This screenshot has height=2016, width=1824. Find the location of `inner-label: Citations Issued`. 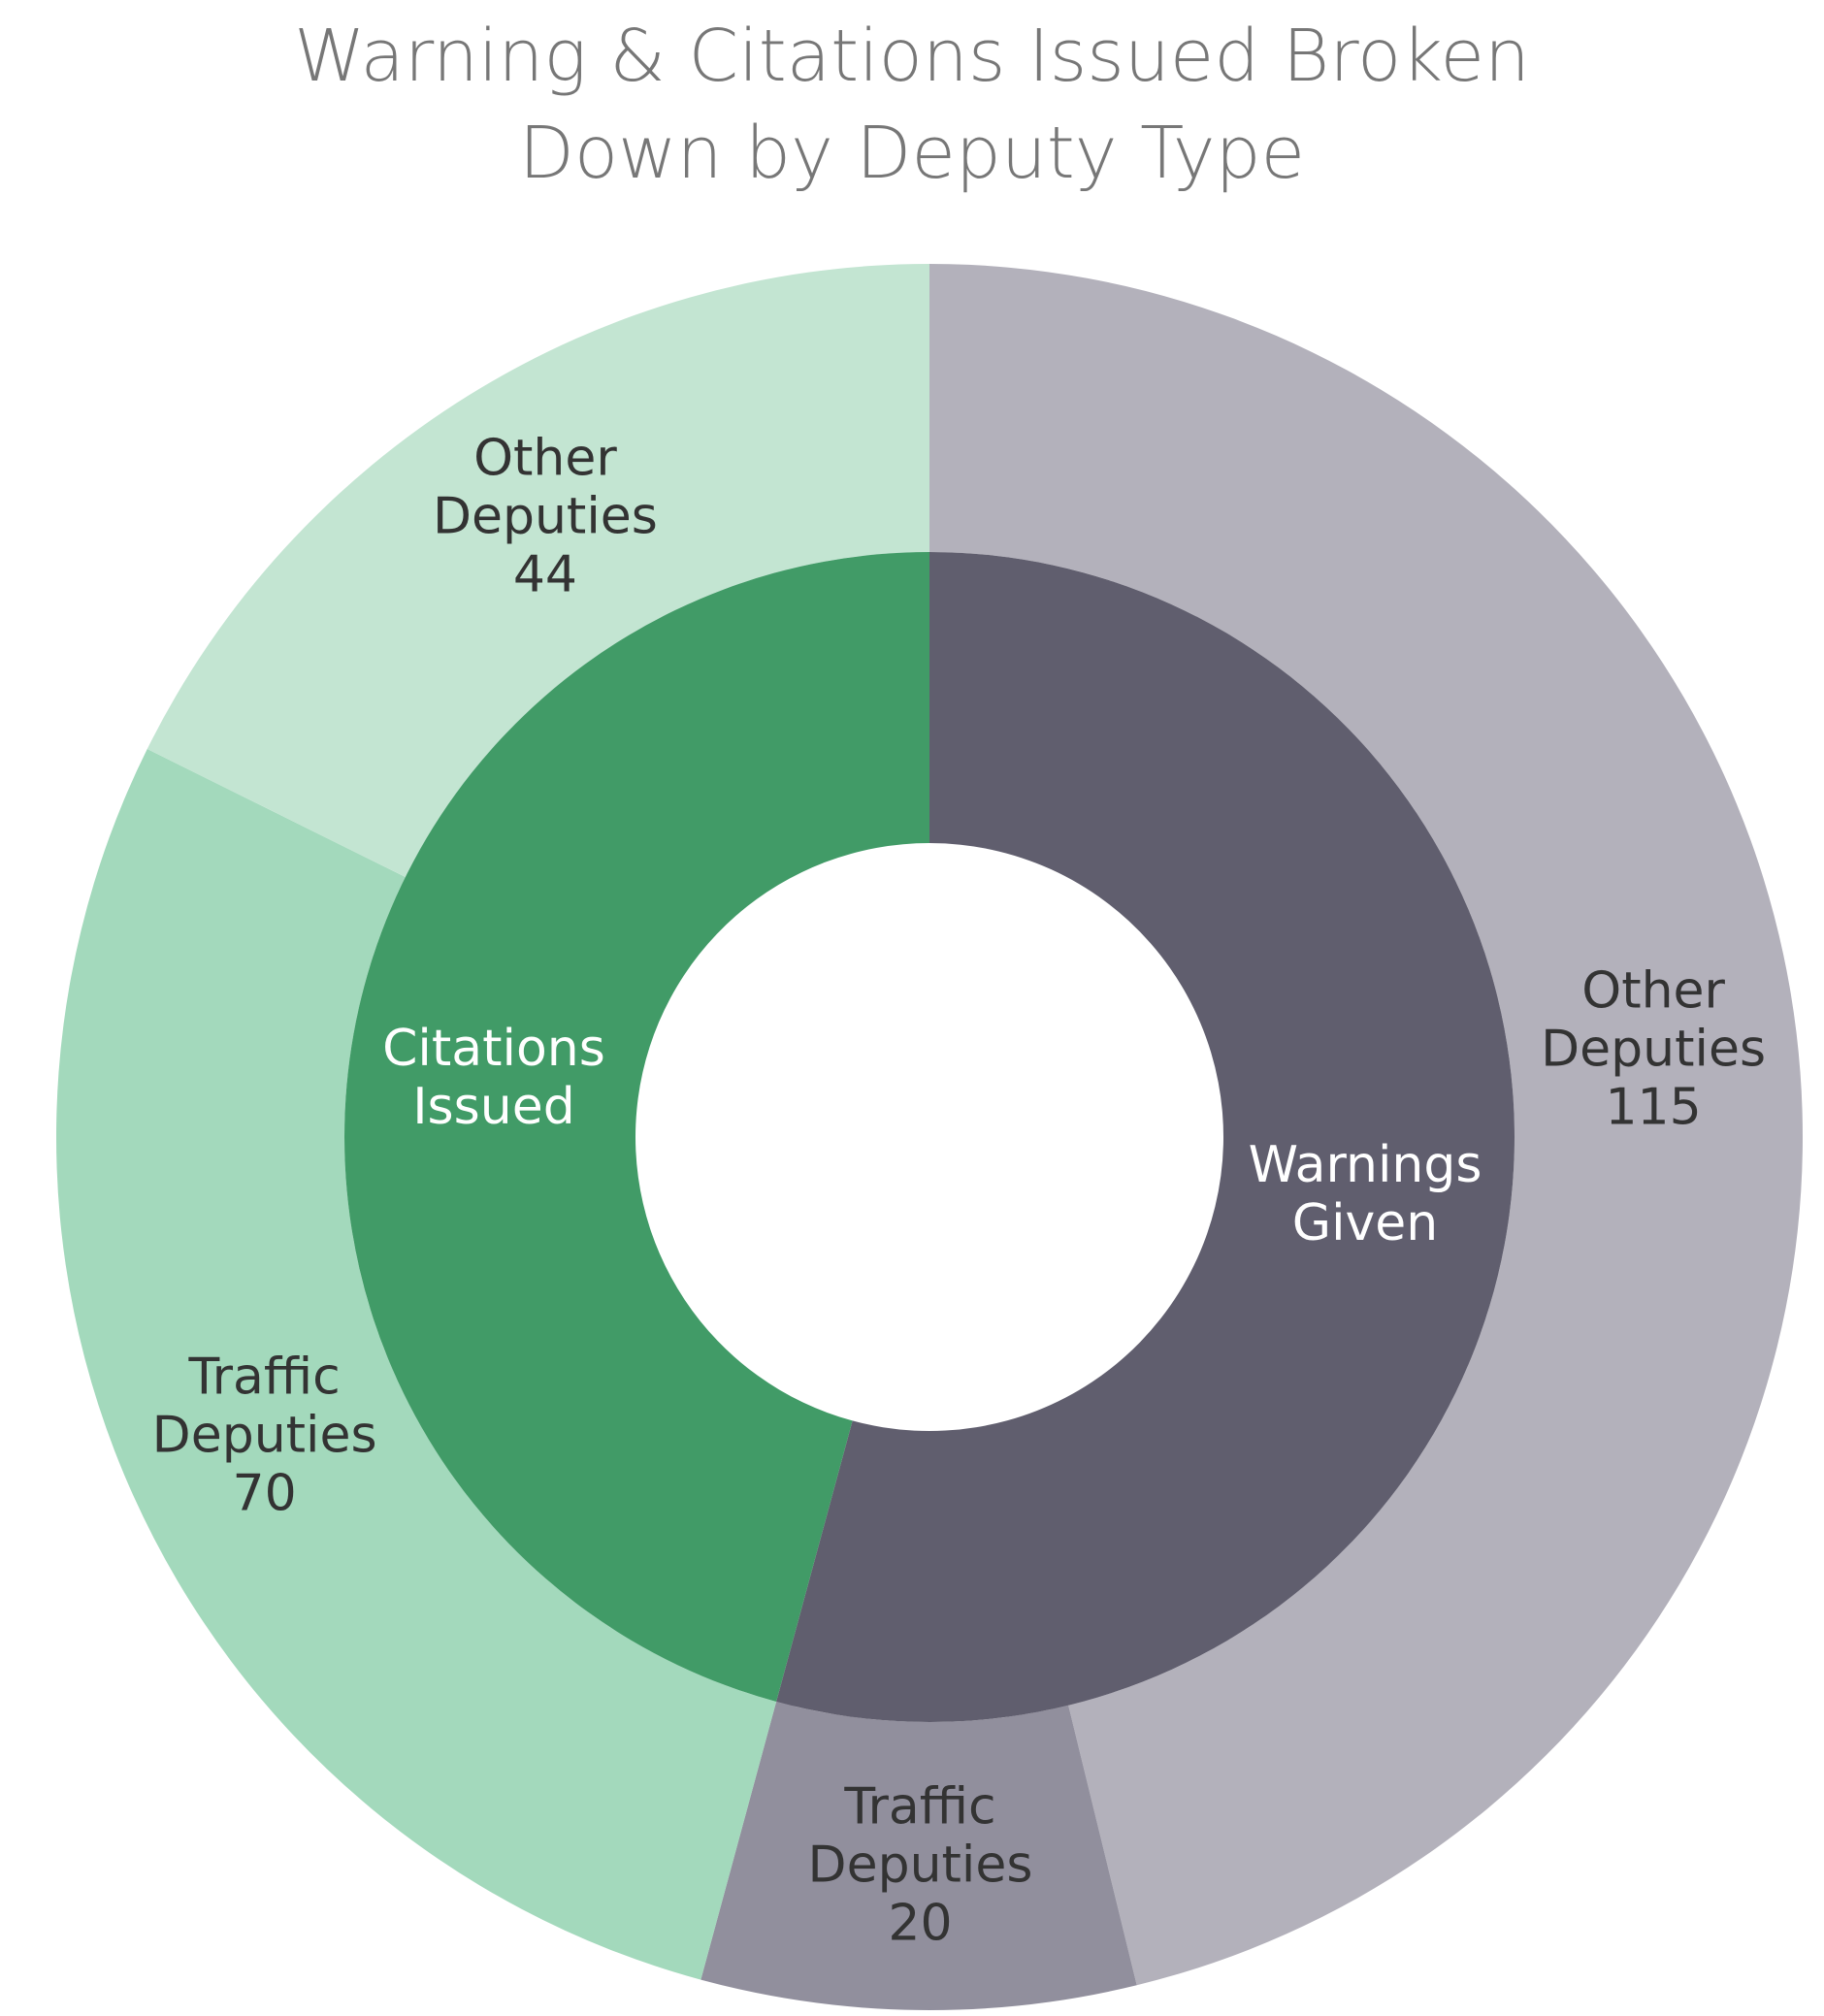

inner-label: Citations Issued is located at coordinates (493, 1078).